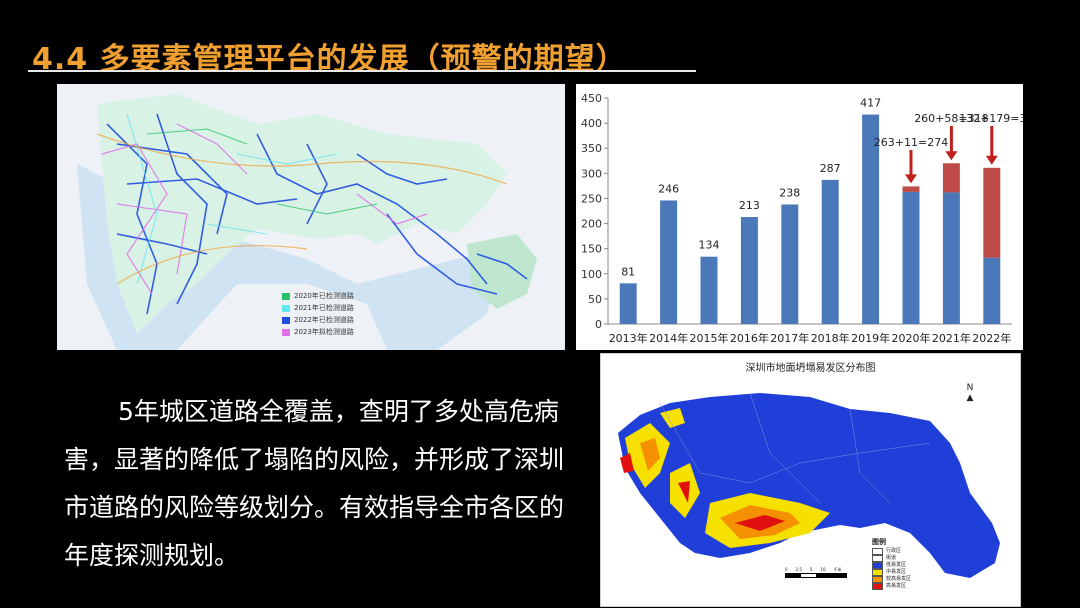 This screenshot has height=608, width=1080. I want to click on data-label: 81, so click(628, 271).